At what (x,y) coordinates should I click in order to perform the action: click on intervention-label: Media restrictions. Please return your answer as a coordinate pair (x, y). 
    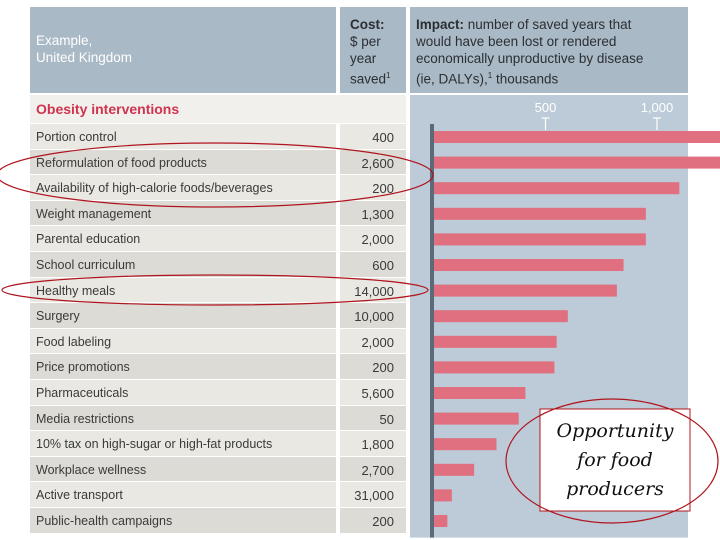
    Looking at the image, I should click on (85, 418).